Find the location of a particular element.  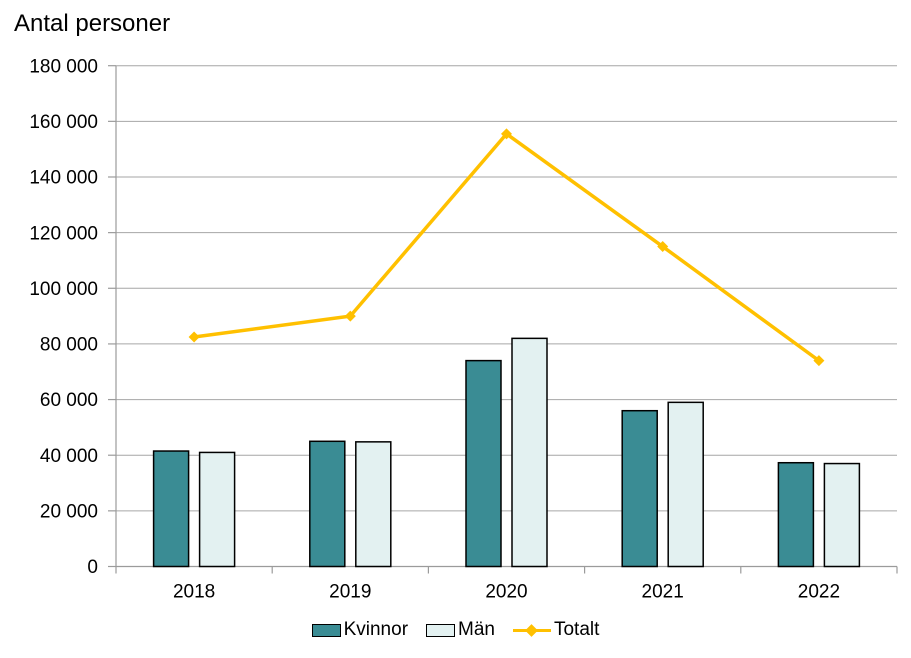

legend-item-totalt: Totalt is located at coordinates (556, 630).